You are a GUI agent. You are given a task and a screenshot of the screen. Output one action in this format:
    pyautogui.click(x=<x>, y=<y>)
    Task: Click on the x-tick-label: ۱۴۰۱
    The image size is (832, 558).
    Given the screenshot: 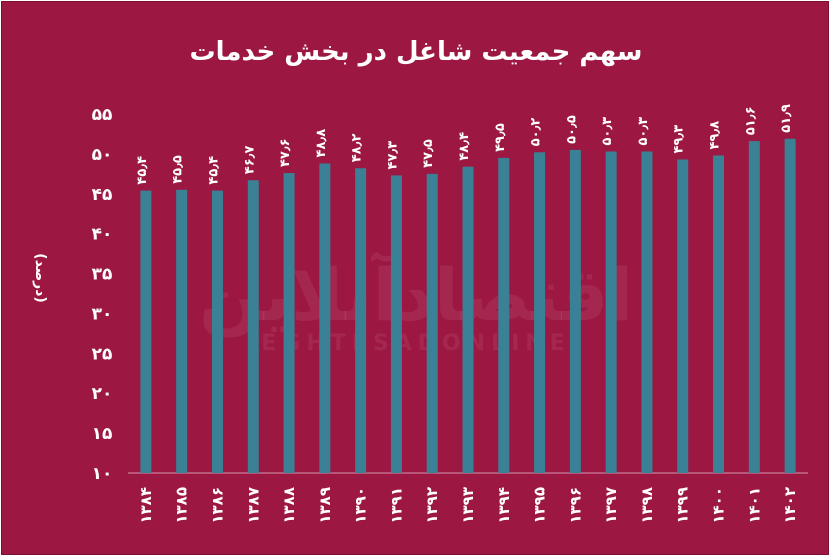 What is the action you would take?
    pyautogui.click(x=754, y=505)
    